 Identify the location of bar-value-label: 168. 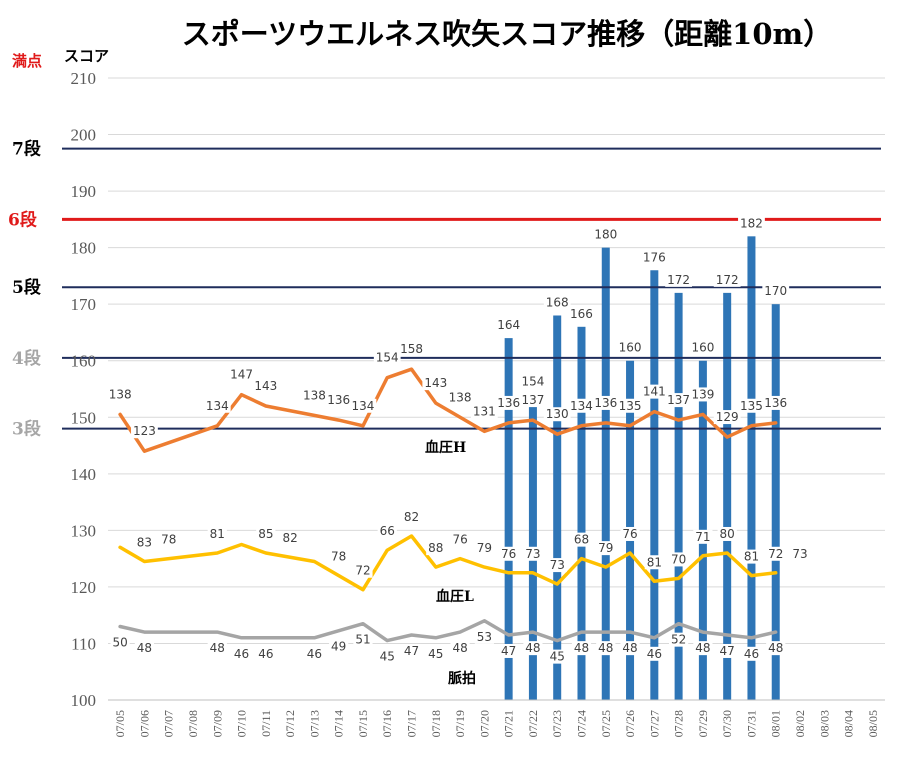
(557, 302).